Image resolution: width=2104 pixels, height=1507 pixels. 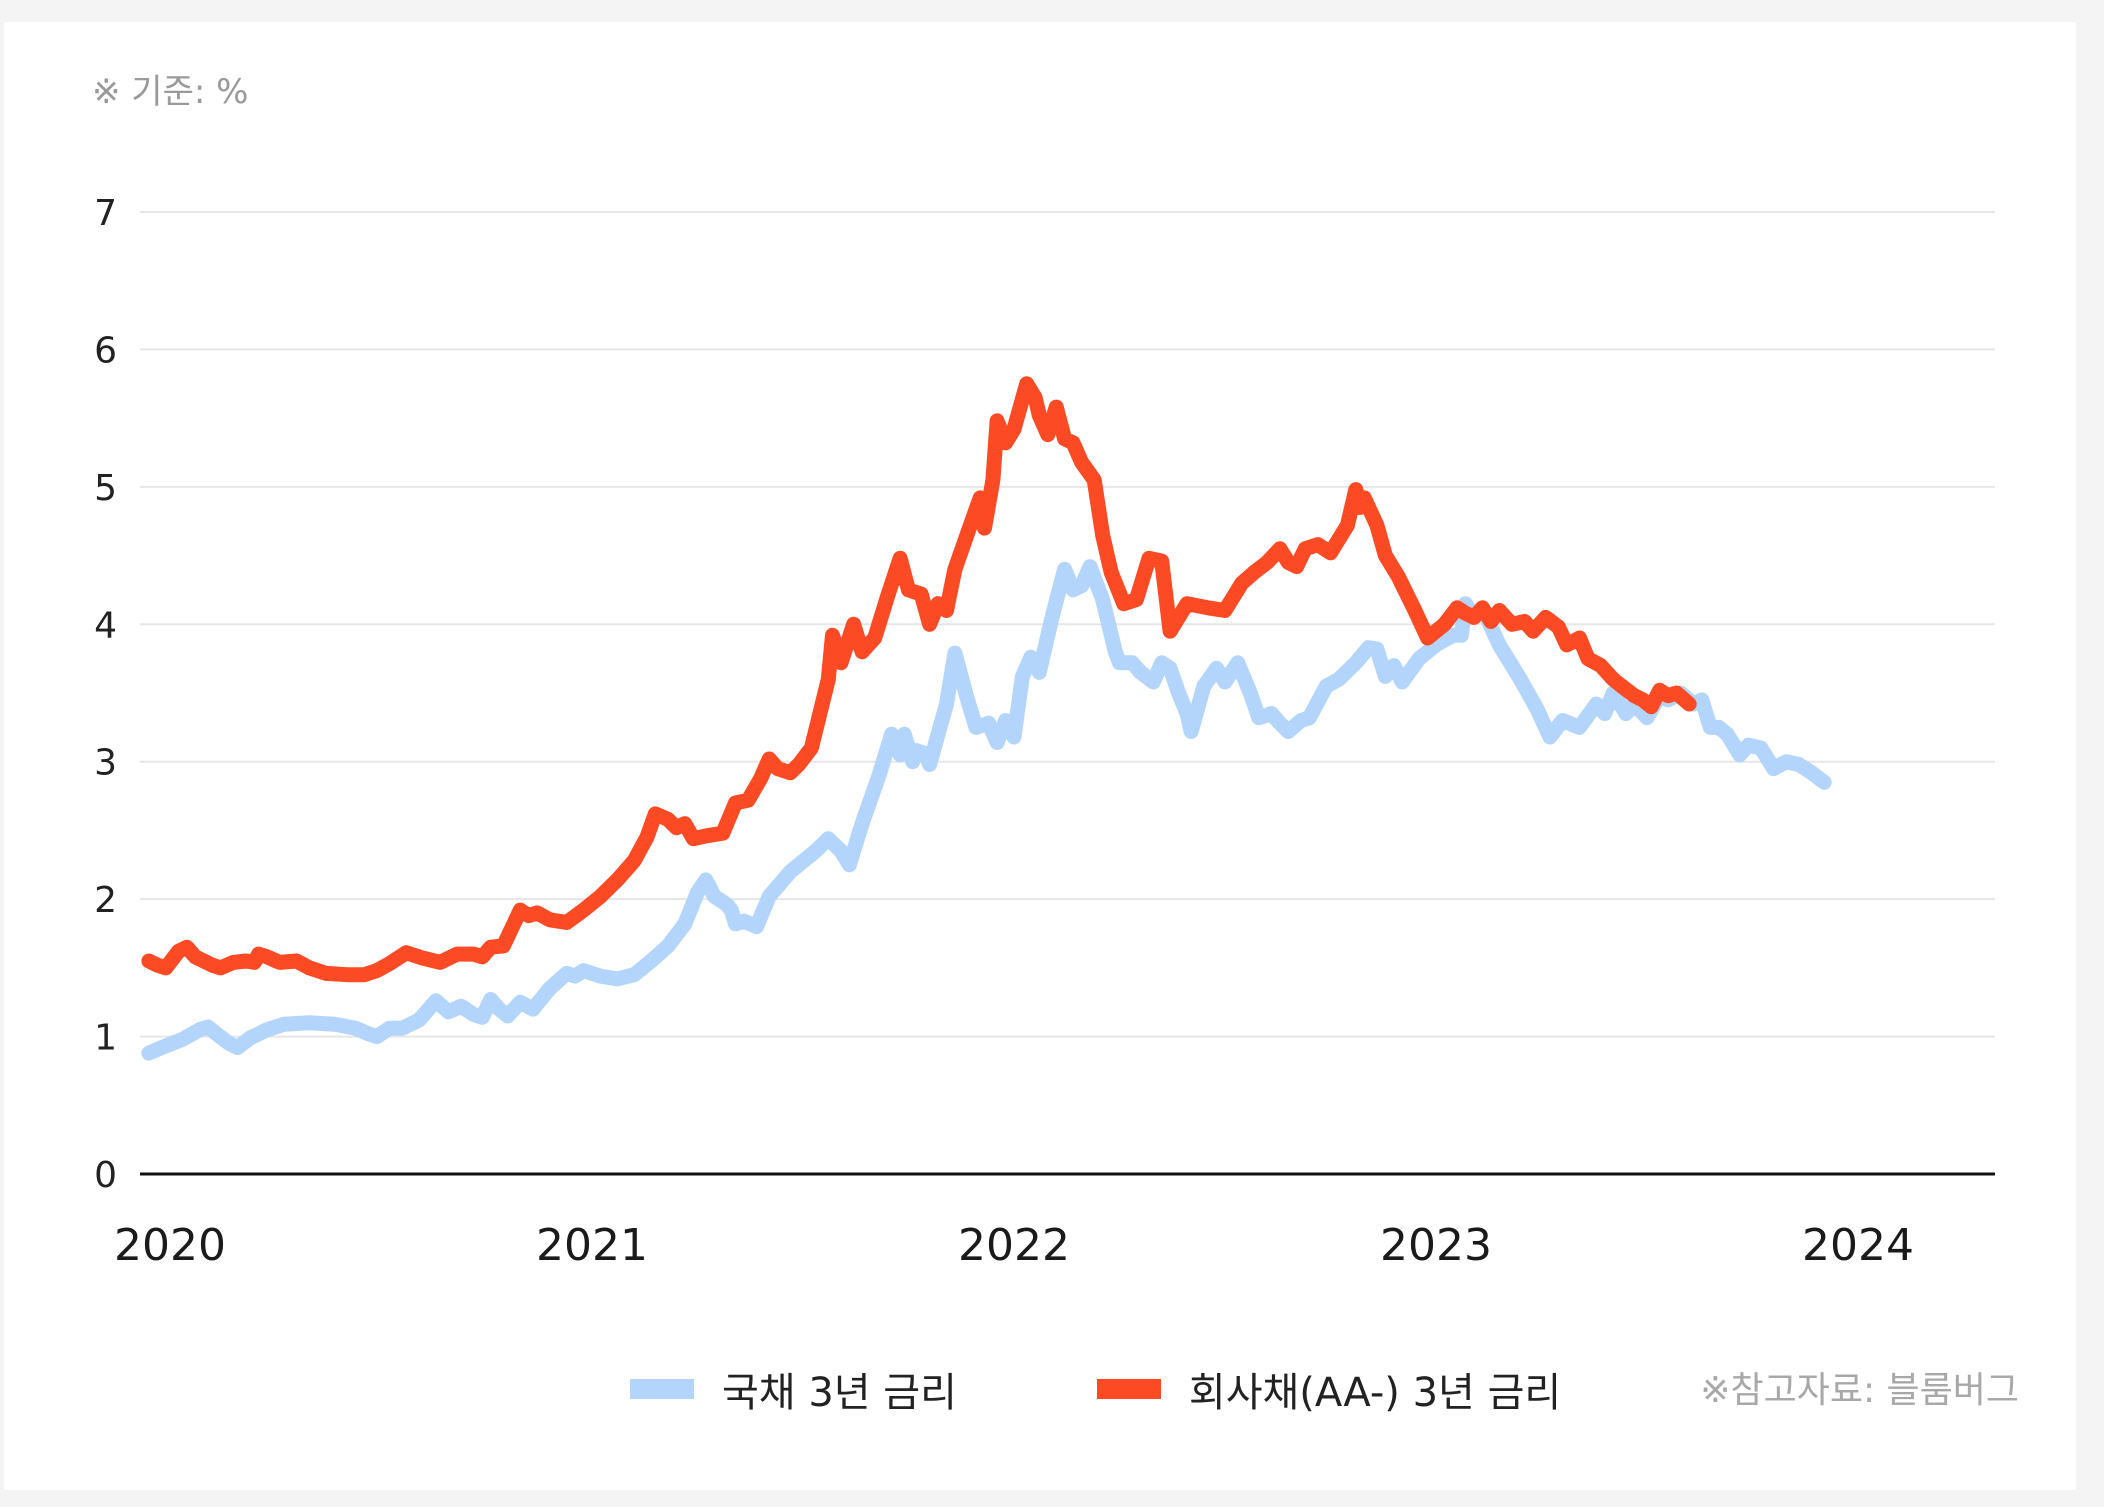 I want to click on x-axis-ticks: 2020 2021 2022 2023 2024, so click(x=1014, y=1245).